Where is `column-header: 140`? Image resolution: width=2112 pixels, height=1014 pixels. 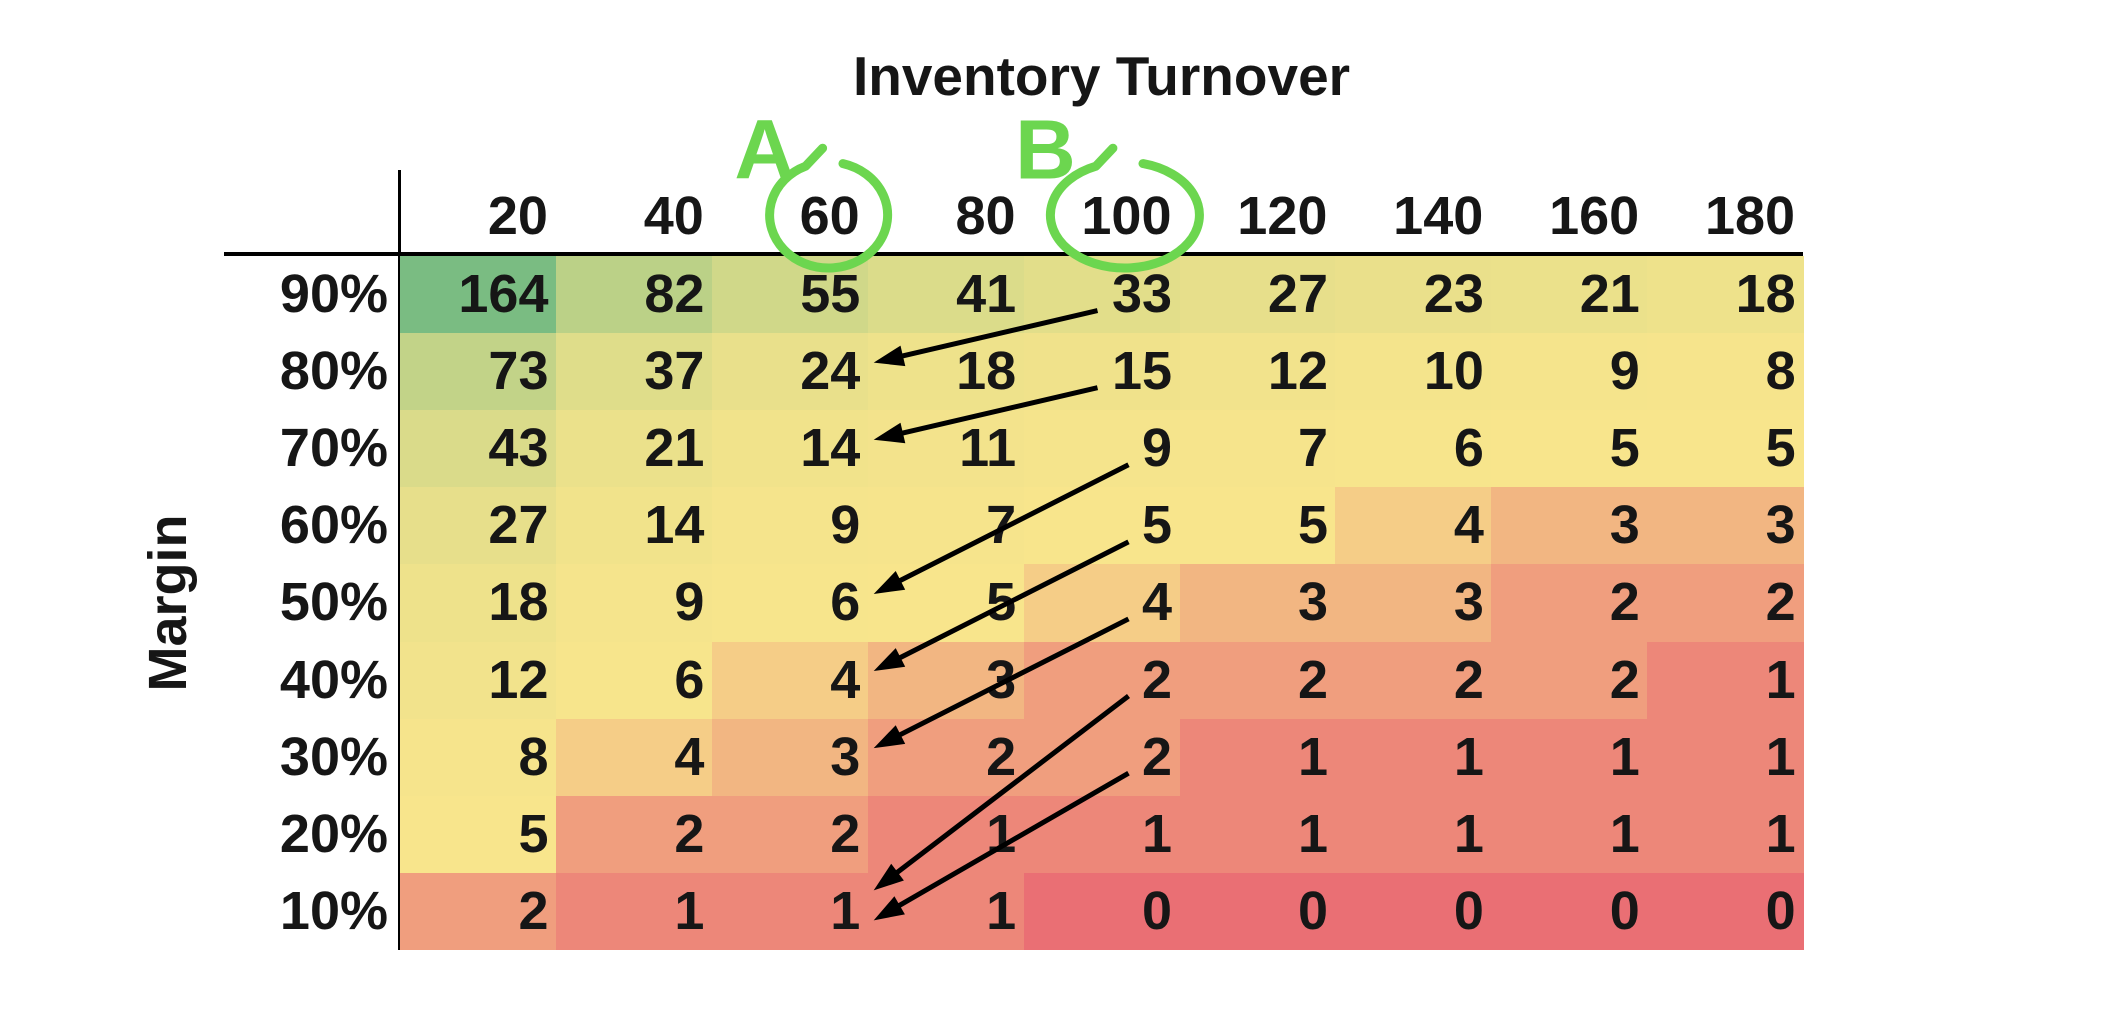
column-header: 140 is located at coordinates (1438, 216).